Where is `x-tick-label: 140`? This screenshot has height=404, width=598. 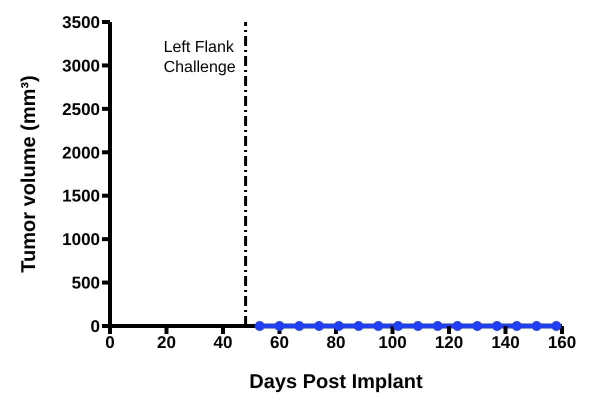 x-tick-label: 140 is located at coordinates (505, 342).